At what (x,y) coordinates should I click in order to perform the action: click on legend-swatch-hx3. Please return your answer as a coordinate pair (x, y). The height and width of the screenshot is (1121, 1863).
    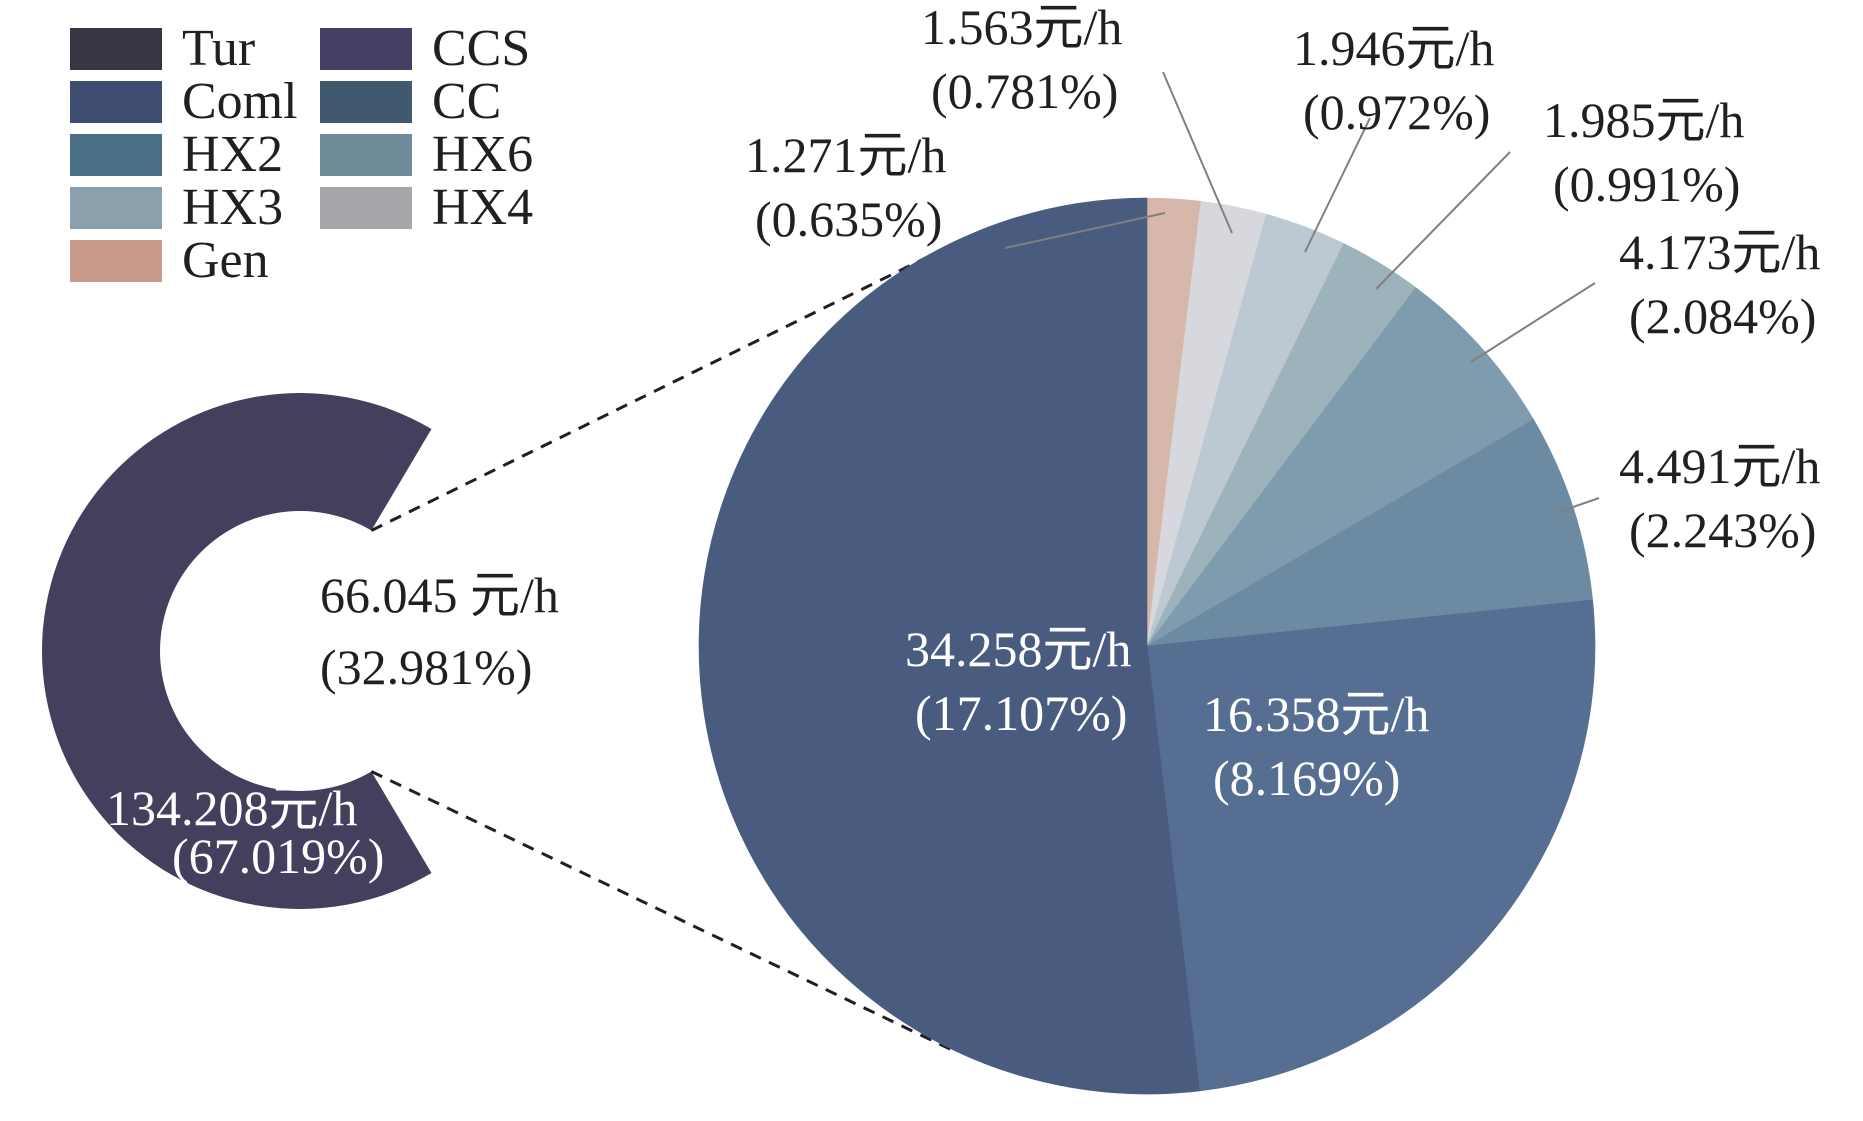
    Looking at the image, I should click on (116, 208).